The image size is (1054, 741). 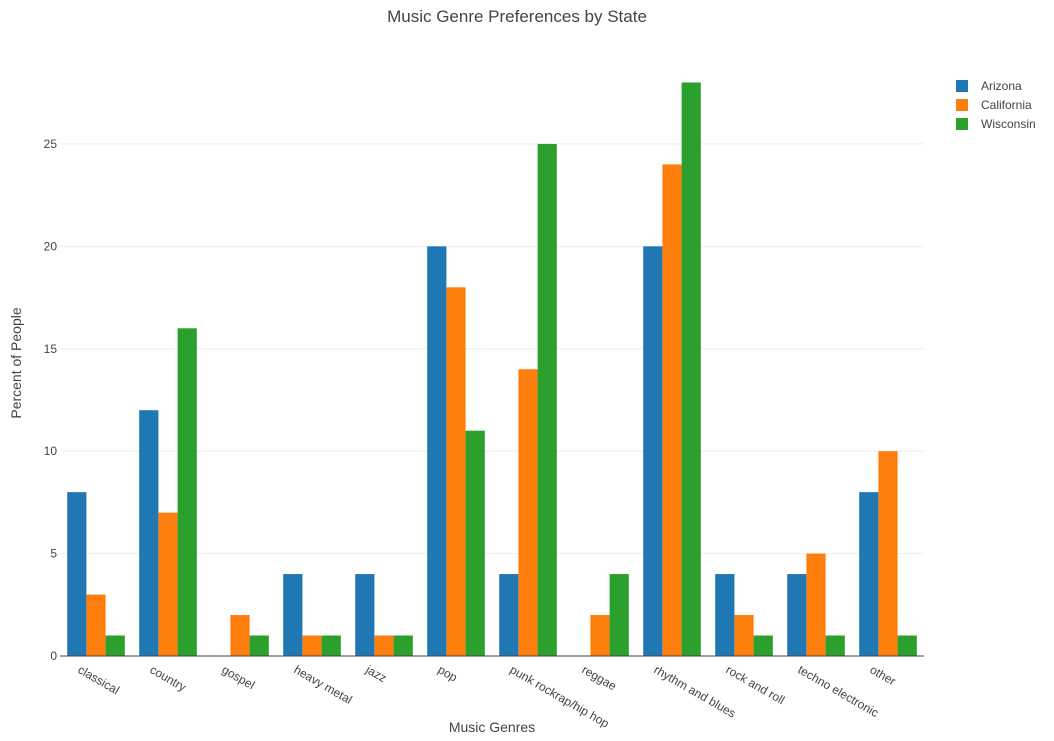 I want to click on bar-arizona-country, so click(x=149, y=533).